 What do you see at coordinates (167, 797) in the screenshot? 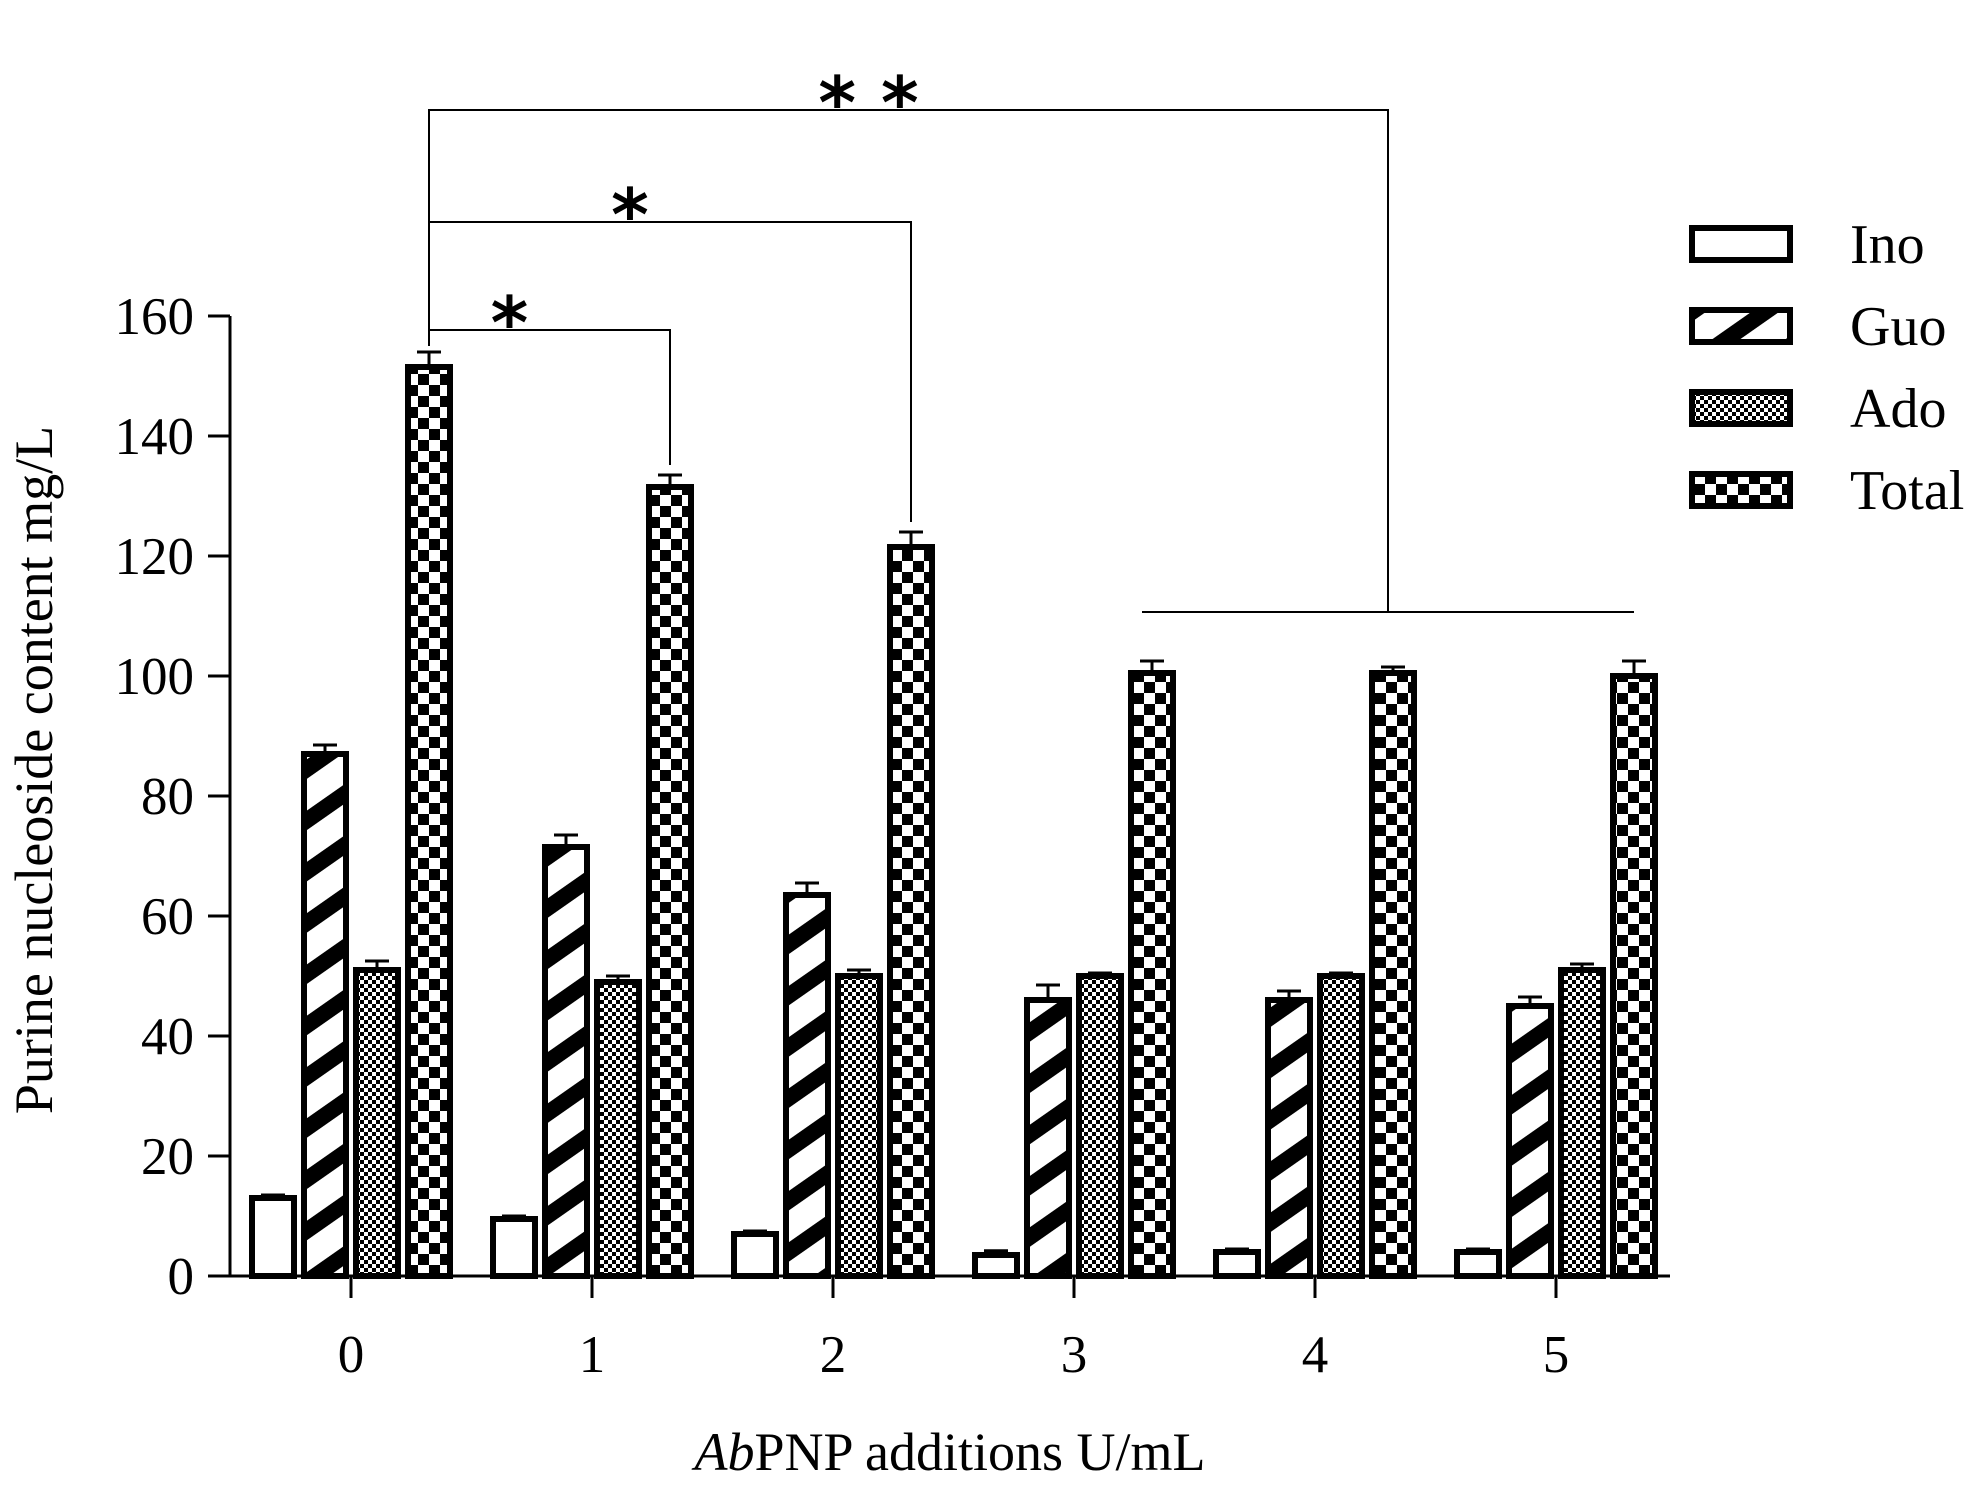
I see `y-tick-label: 80` at bounding box center [167, 797].